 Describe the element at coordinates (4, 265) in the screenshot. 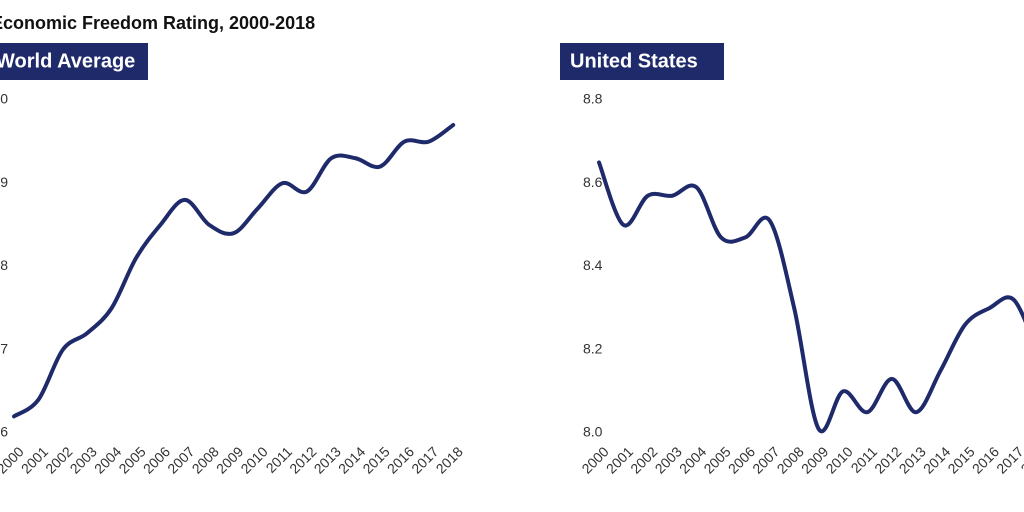

I see `y-tick-label: 6.8` at that location.